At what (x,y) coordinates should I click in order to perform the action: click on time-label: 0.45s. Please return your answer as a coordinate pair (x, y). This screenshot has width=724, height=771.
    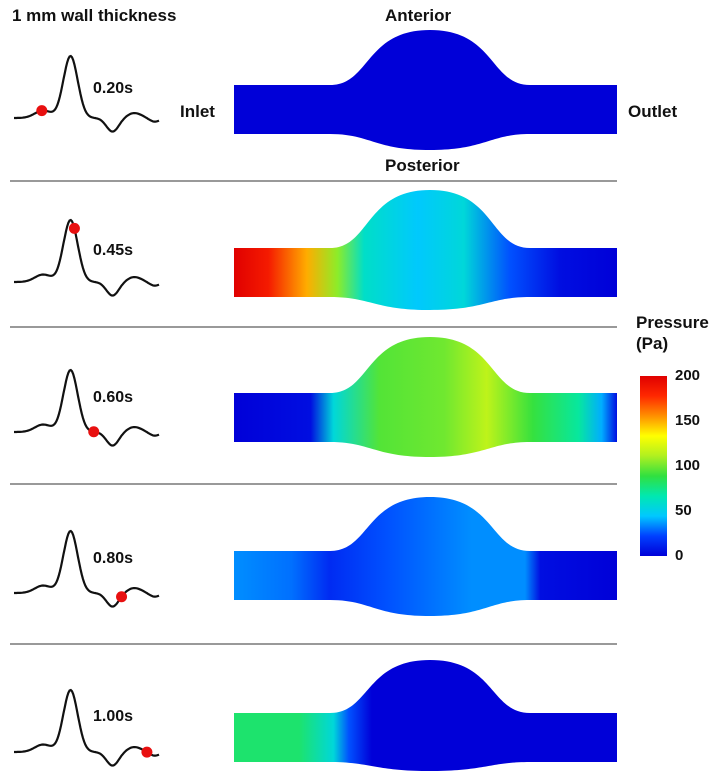
    Looking at the image, I should click on (113, 250).